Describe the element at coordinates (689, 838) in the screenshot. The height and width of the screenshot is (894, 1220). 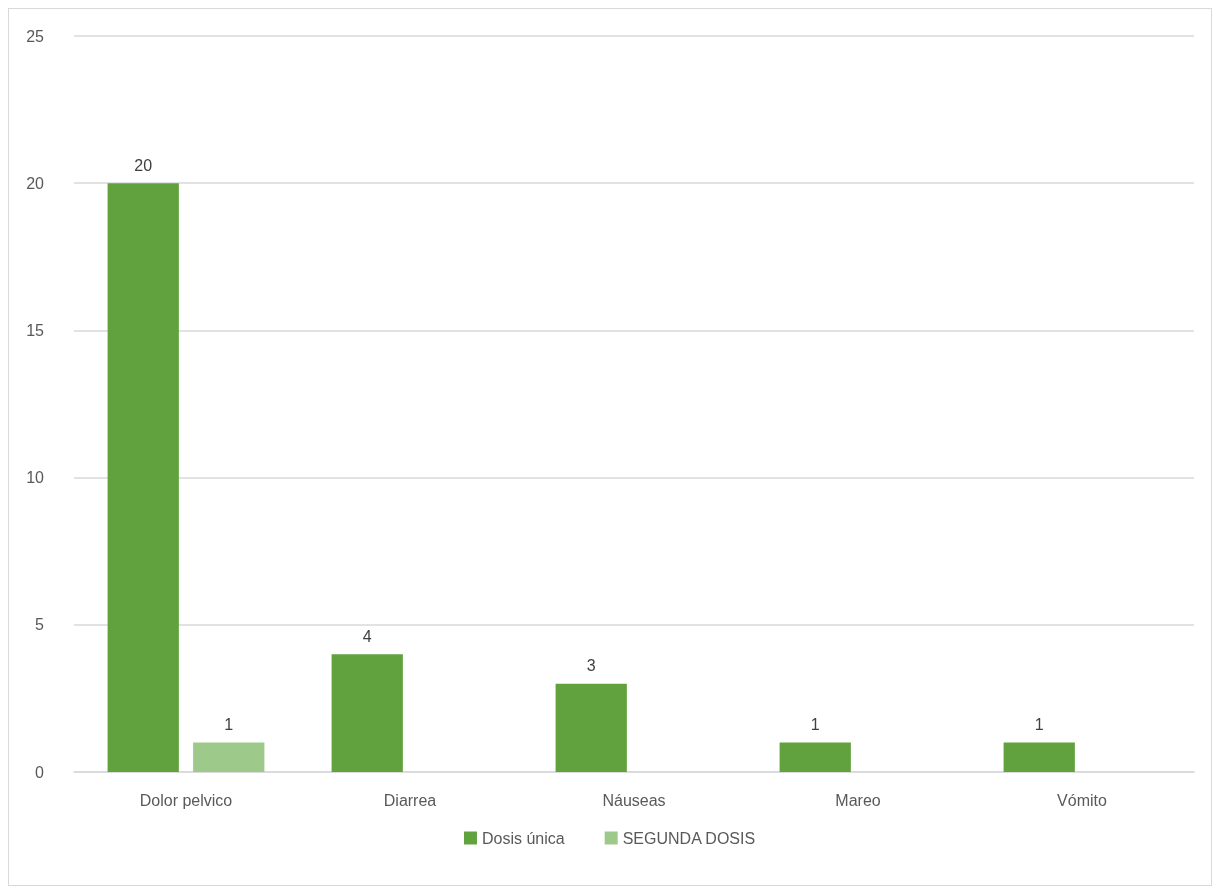
I see `legend-label: SEGUNDA DOSIS` at that location.